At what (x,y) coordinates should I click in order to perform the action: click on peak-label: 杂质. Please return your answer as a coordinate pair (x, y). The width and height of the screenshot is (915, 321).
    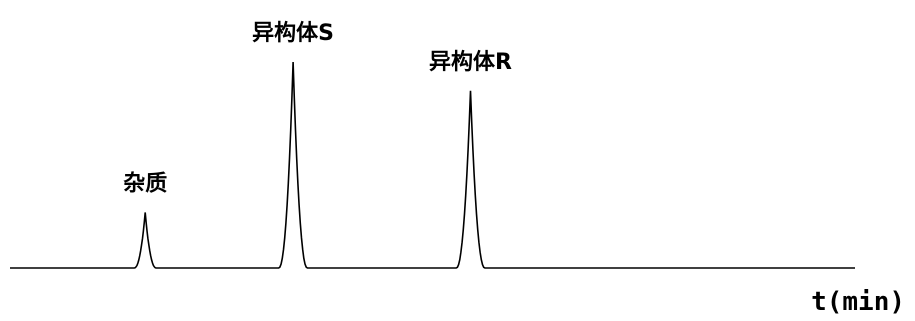
    Looking at the image, I should click on (145, 183).